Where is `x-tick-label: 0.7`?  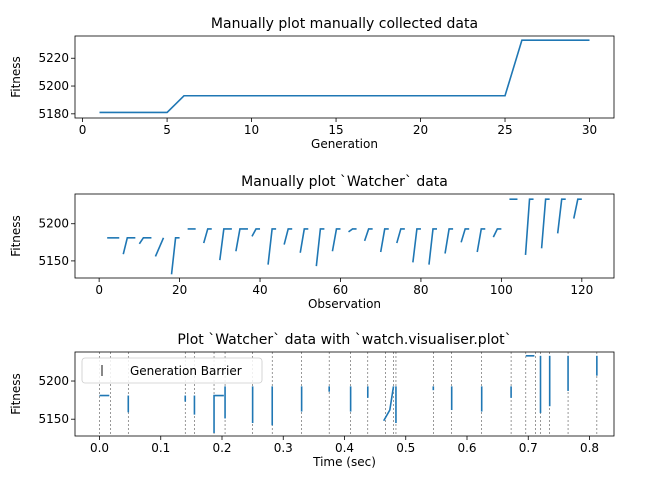 x-tick-label: 0.7 is located at coordinates (528, 448).